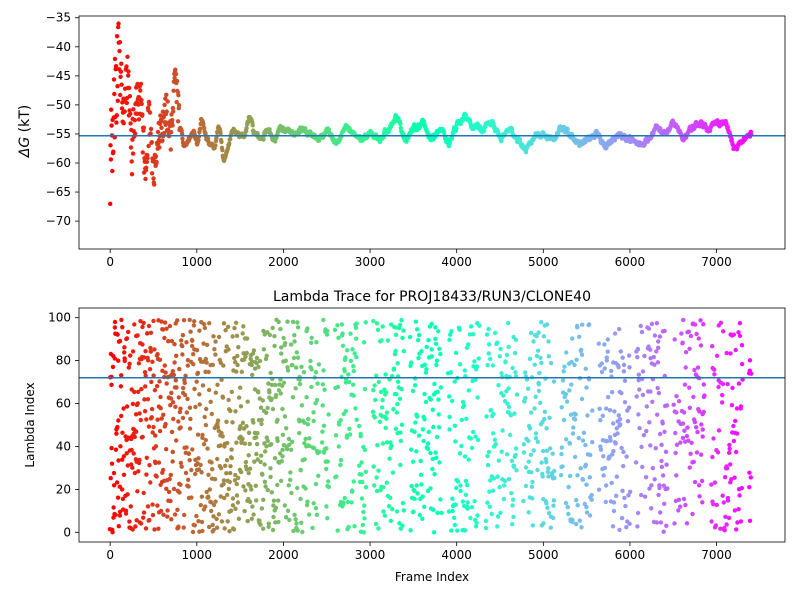 The width and height of the screenshot is (800, 604). Describe the element at coordinates (283, 555) in the screenshot. I see `lambda-x-tick-label: 2000` at that location.